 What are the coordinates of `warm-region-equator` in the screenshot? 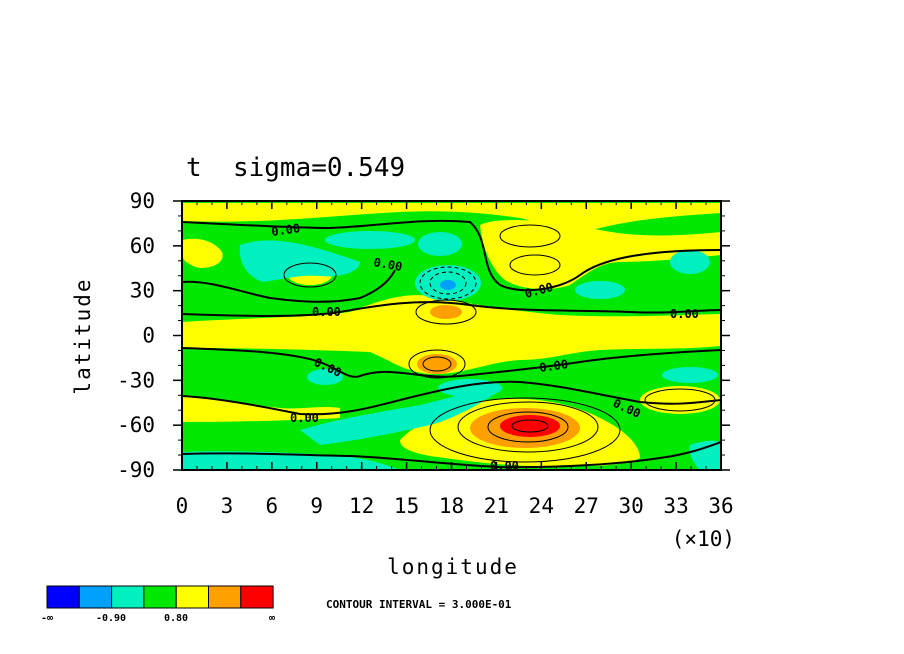 It's located at (451, 335).